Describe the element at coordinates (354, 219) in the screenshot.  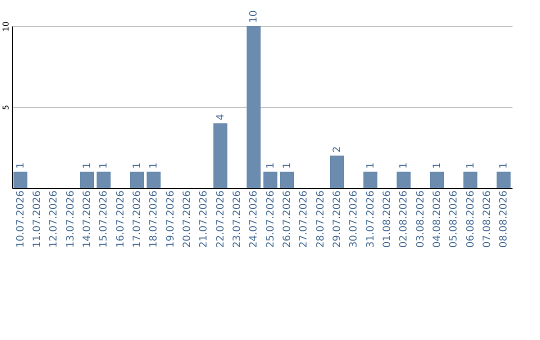
I see `x-tick-label: 30.07.2026` at that location.